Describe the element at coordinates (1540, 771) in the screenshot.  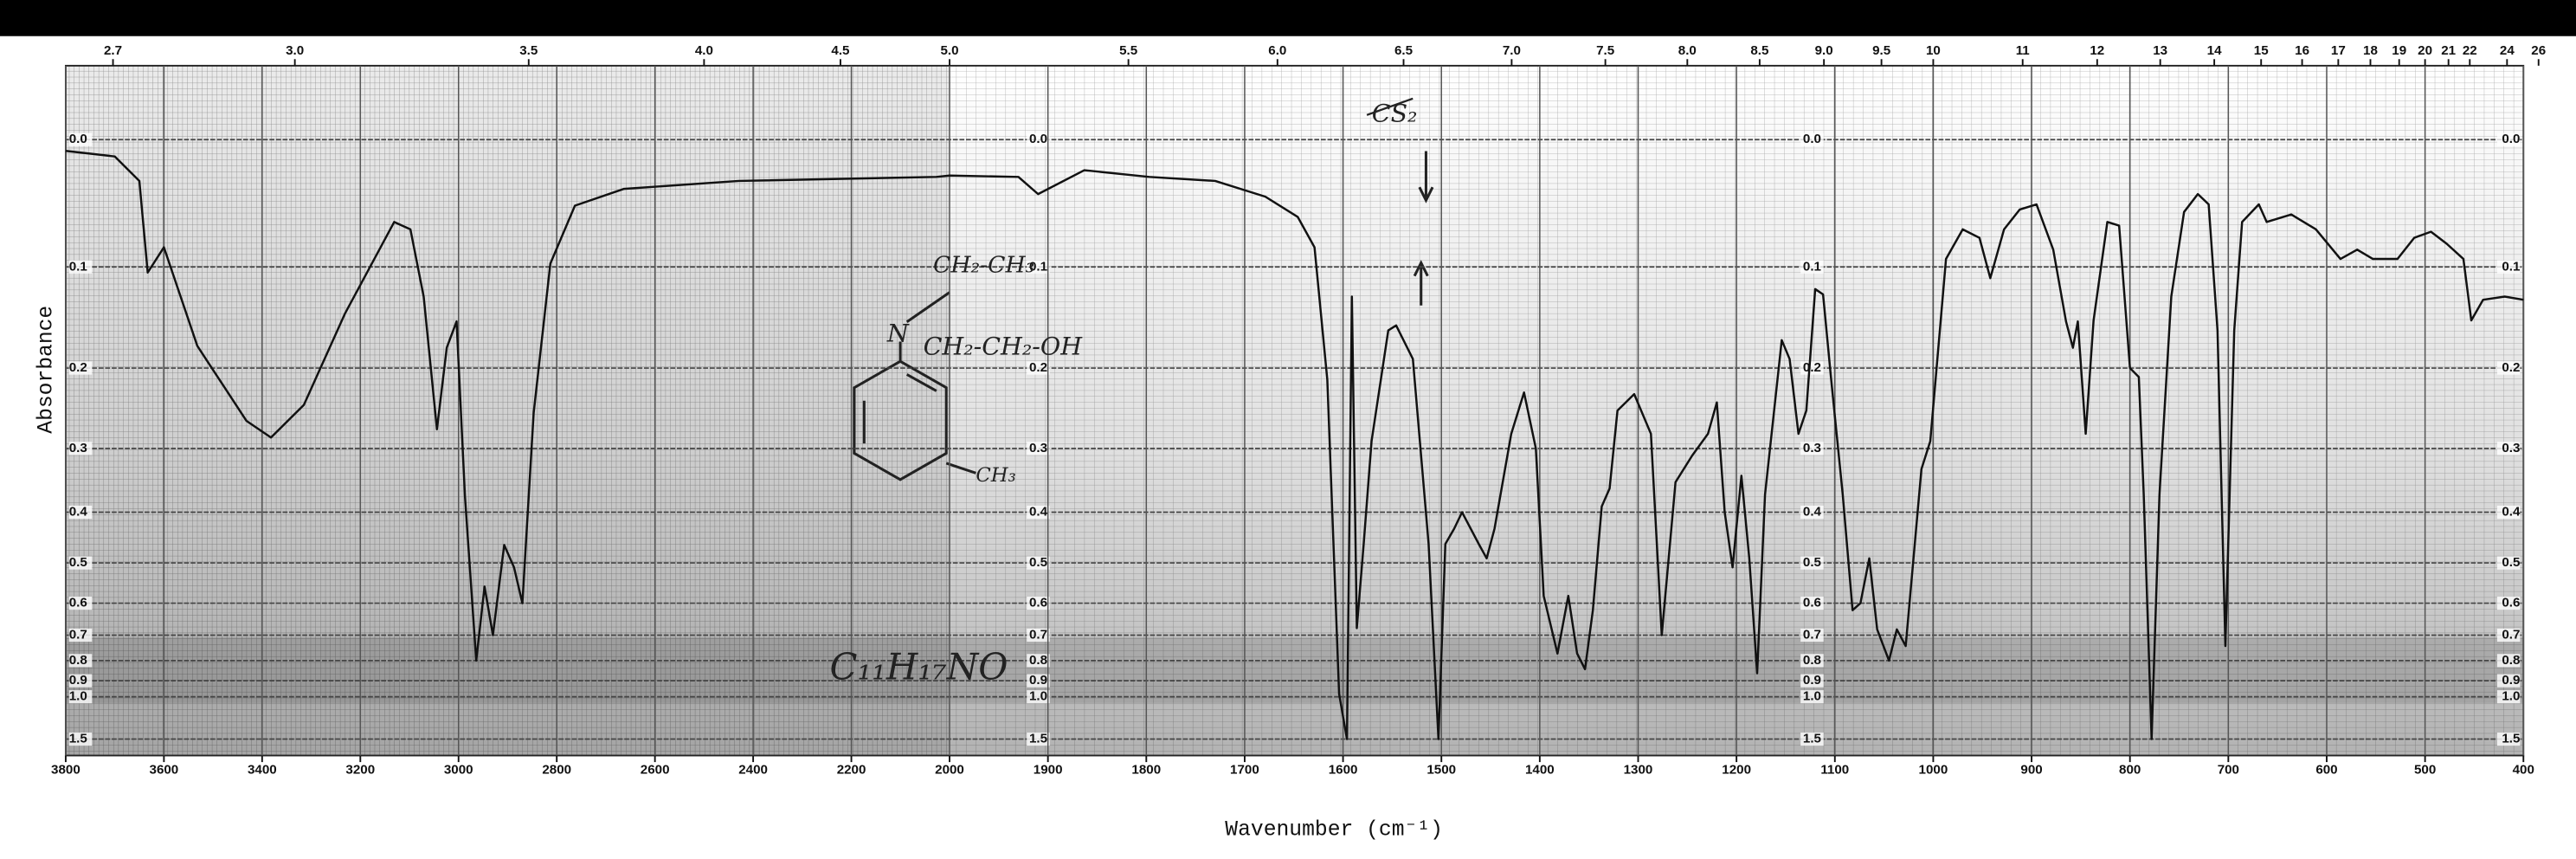
I see `x-tick-label: 1400` at that location.